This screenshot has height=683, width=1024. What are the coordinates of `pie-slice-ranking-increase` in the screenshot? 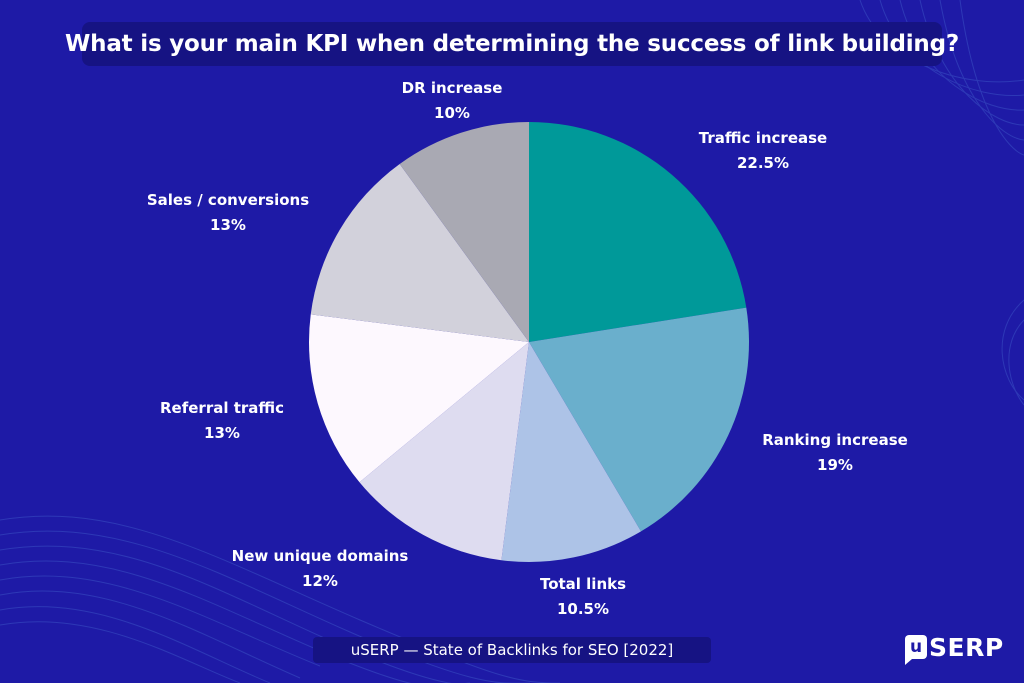 It's located at (639, 419).